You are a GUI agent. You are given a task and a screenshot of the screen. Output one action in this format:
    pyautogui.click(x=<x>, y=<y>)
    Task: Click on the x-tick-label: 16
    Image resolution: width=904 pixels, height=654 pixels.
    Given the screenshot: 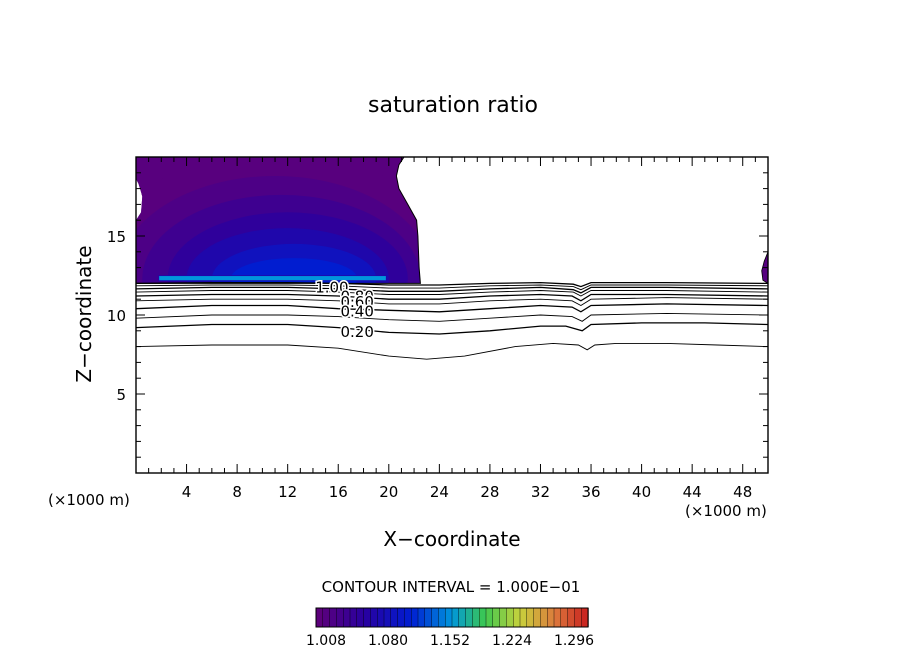 What is the action you would take?
    pyautogui.click(x=338, y=492)
    